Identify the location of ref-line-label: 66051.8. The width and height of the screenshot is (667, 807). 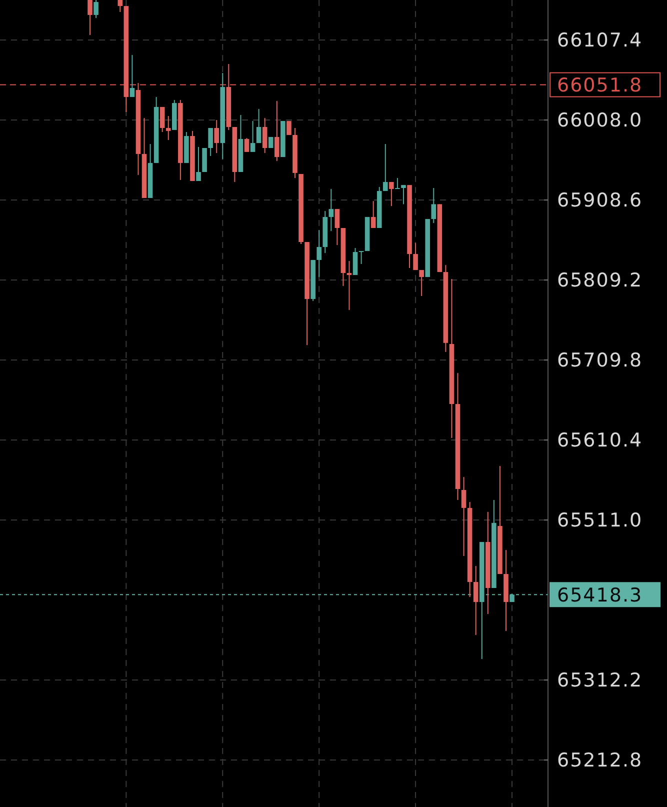
(600, 85).